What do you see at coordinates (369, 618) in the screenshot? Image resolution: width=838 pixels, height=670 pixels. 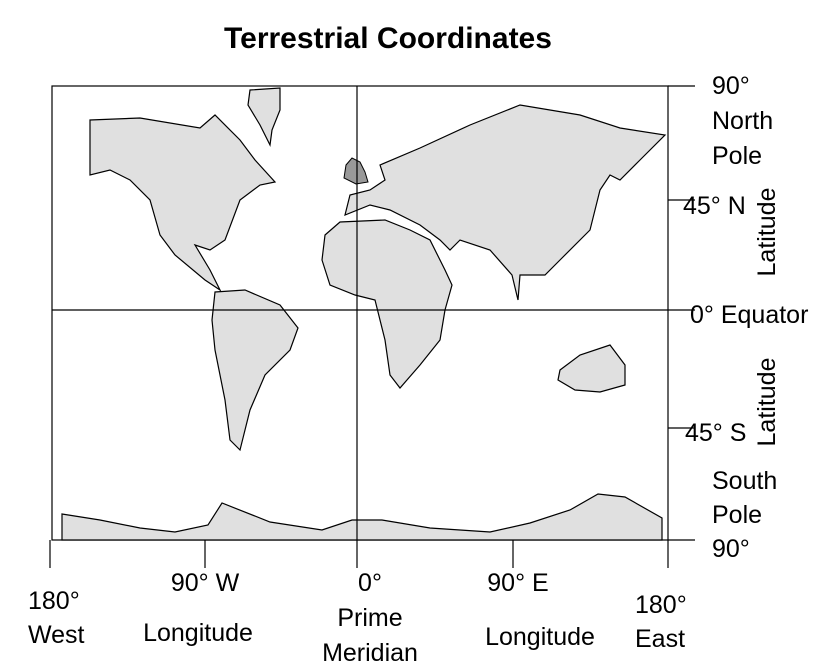 I see `lon-label: Prime` at bounding box center [369, 618].